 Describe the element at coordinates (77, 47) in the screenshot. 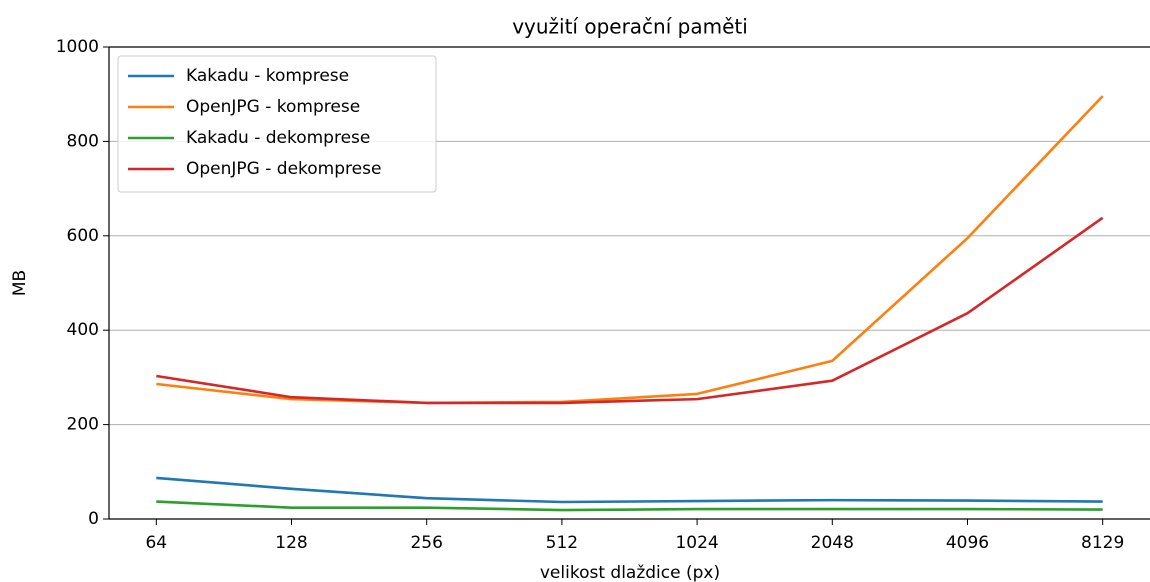

I see `y-tick-label: 1000` at that location.